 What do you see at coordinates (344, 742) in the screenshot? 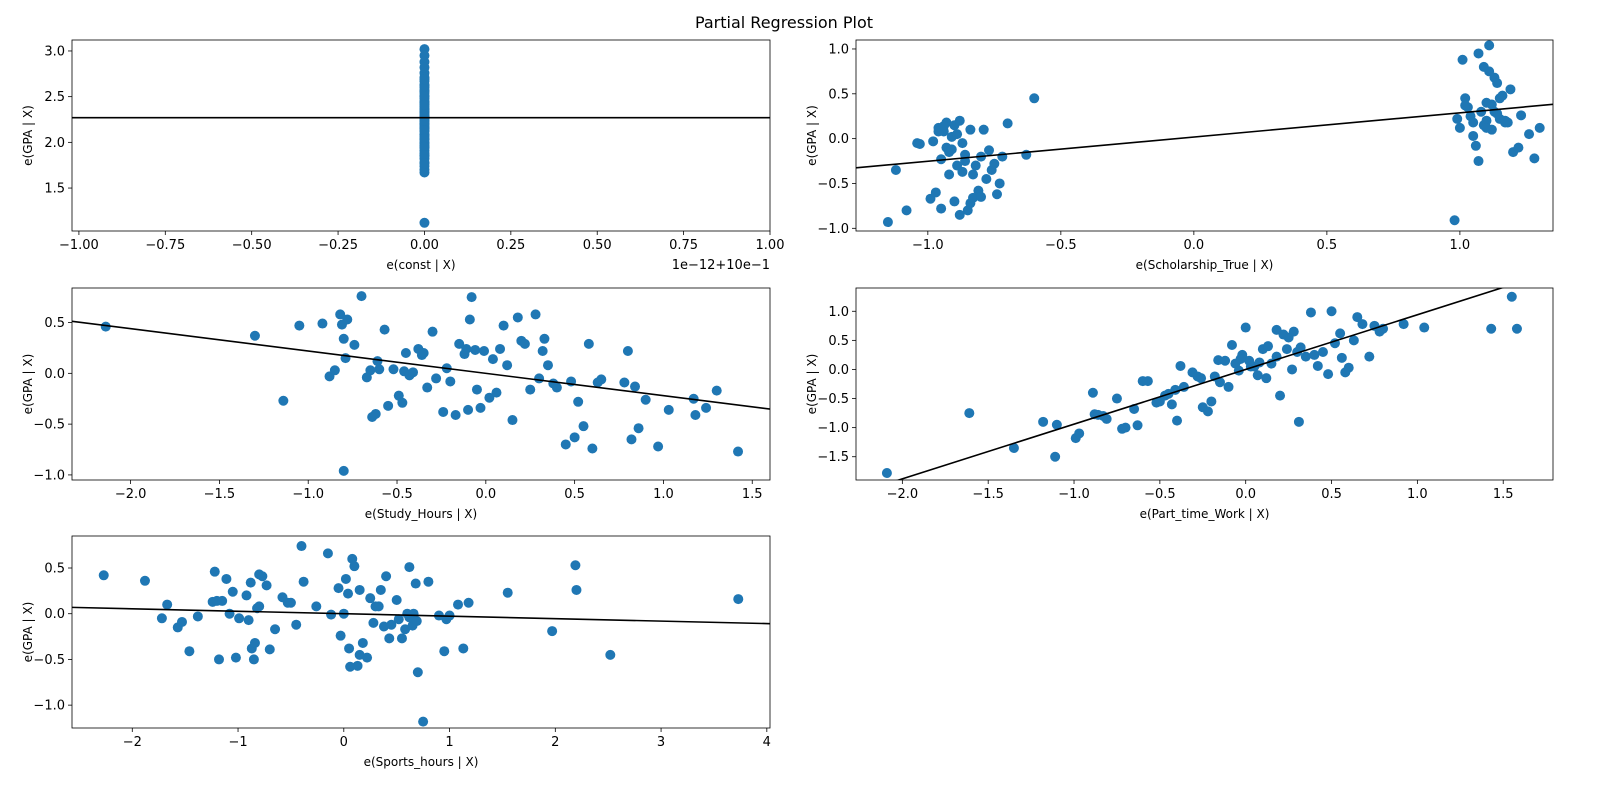
I see `x-tick-label: 0` at bounding box center [344, 742].